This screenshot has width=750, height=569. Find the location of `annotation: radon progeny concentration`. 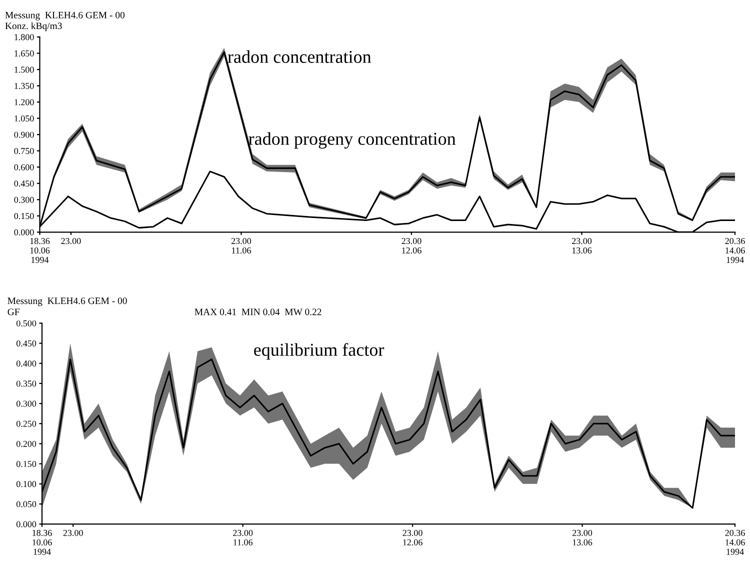

annotation: radon progeny concentration is located at coordinates (352, 140).